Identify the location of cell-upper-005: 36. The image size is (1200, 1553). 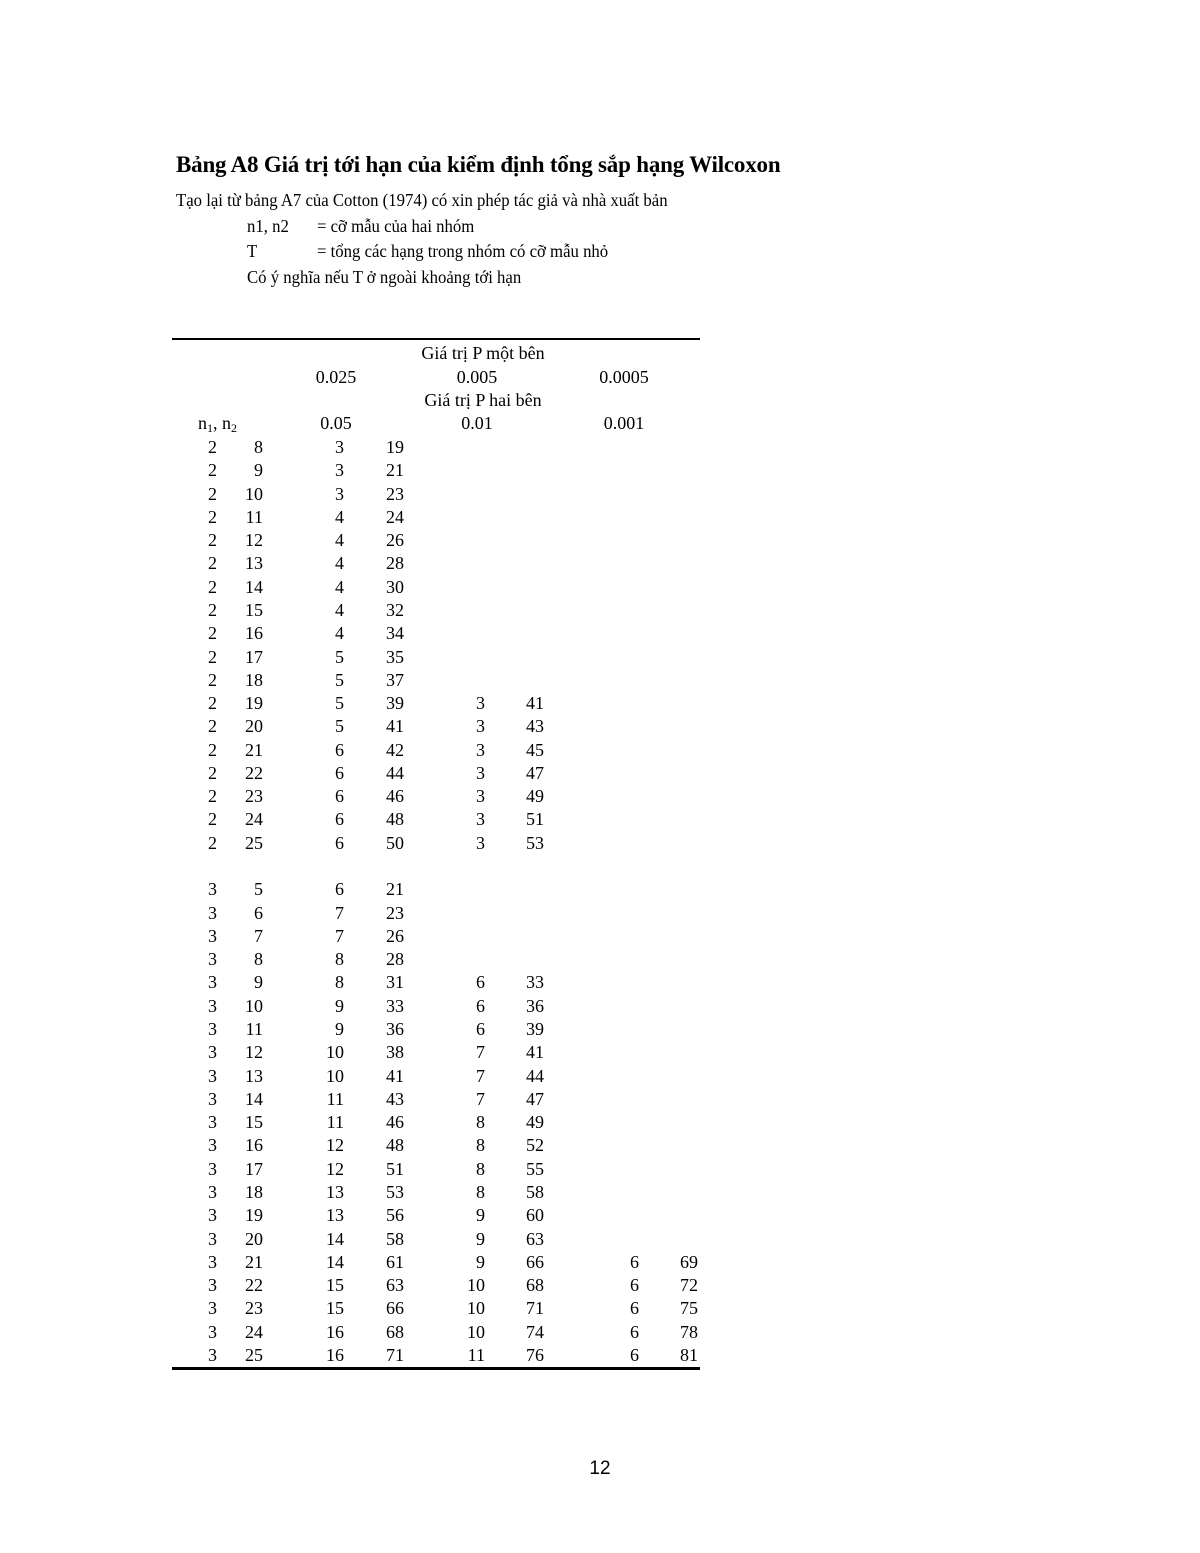
(395, 1029).